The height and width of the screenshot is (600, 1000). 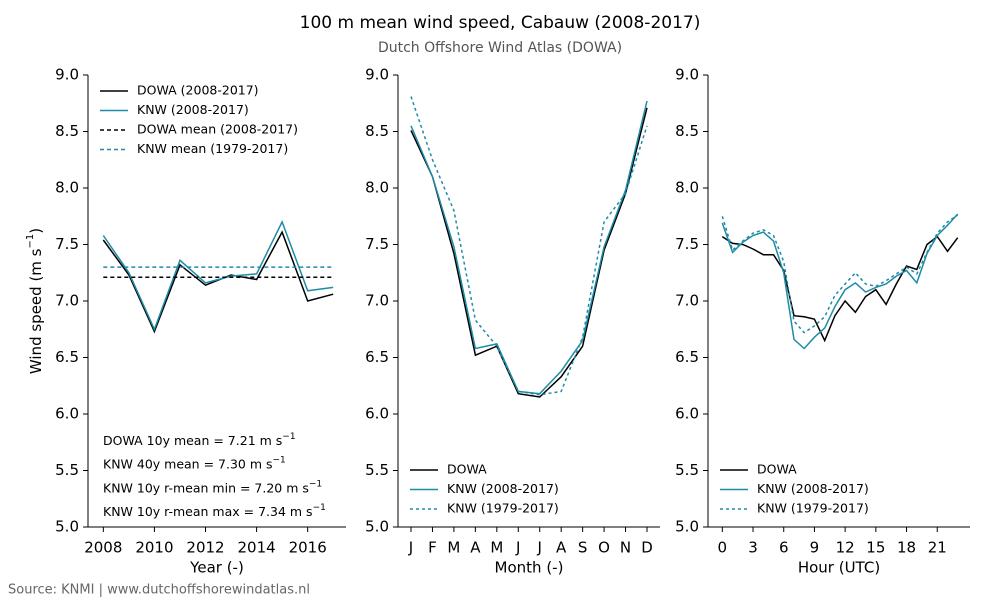 I want to click on annotation: KNW 40y mean = 7.30 m s−1, so click(x=194, y=463).